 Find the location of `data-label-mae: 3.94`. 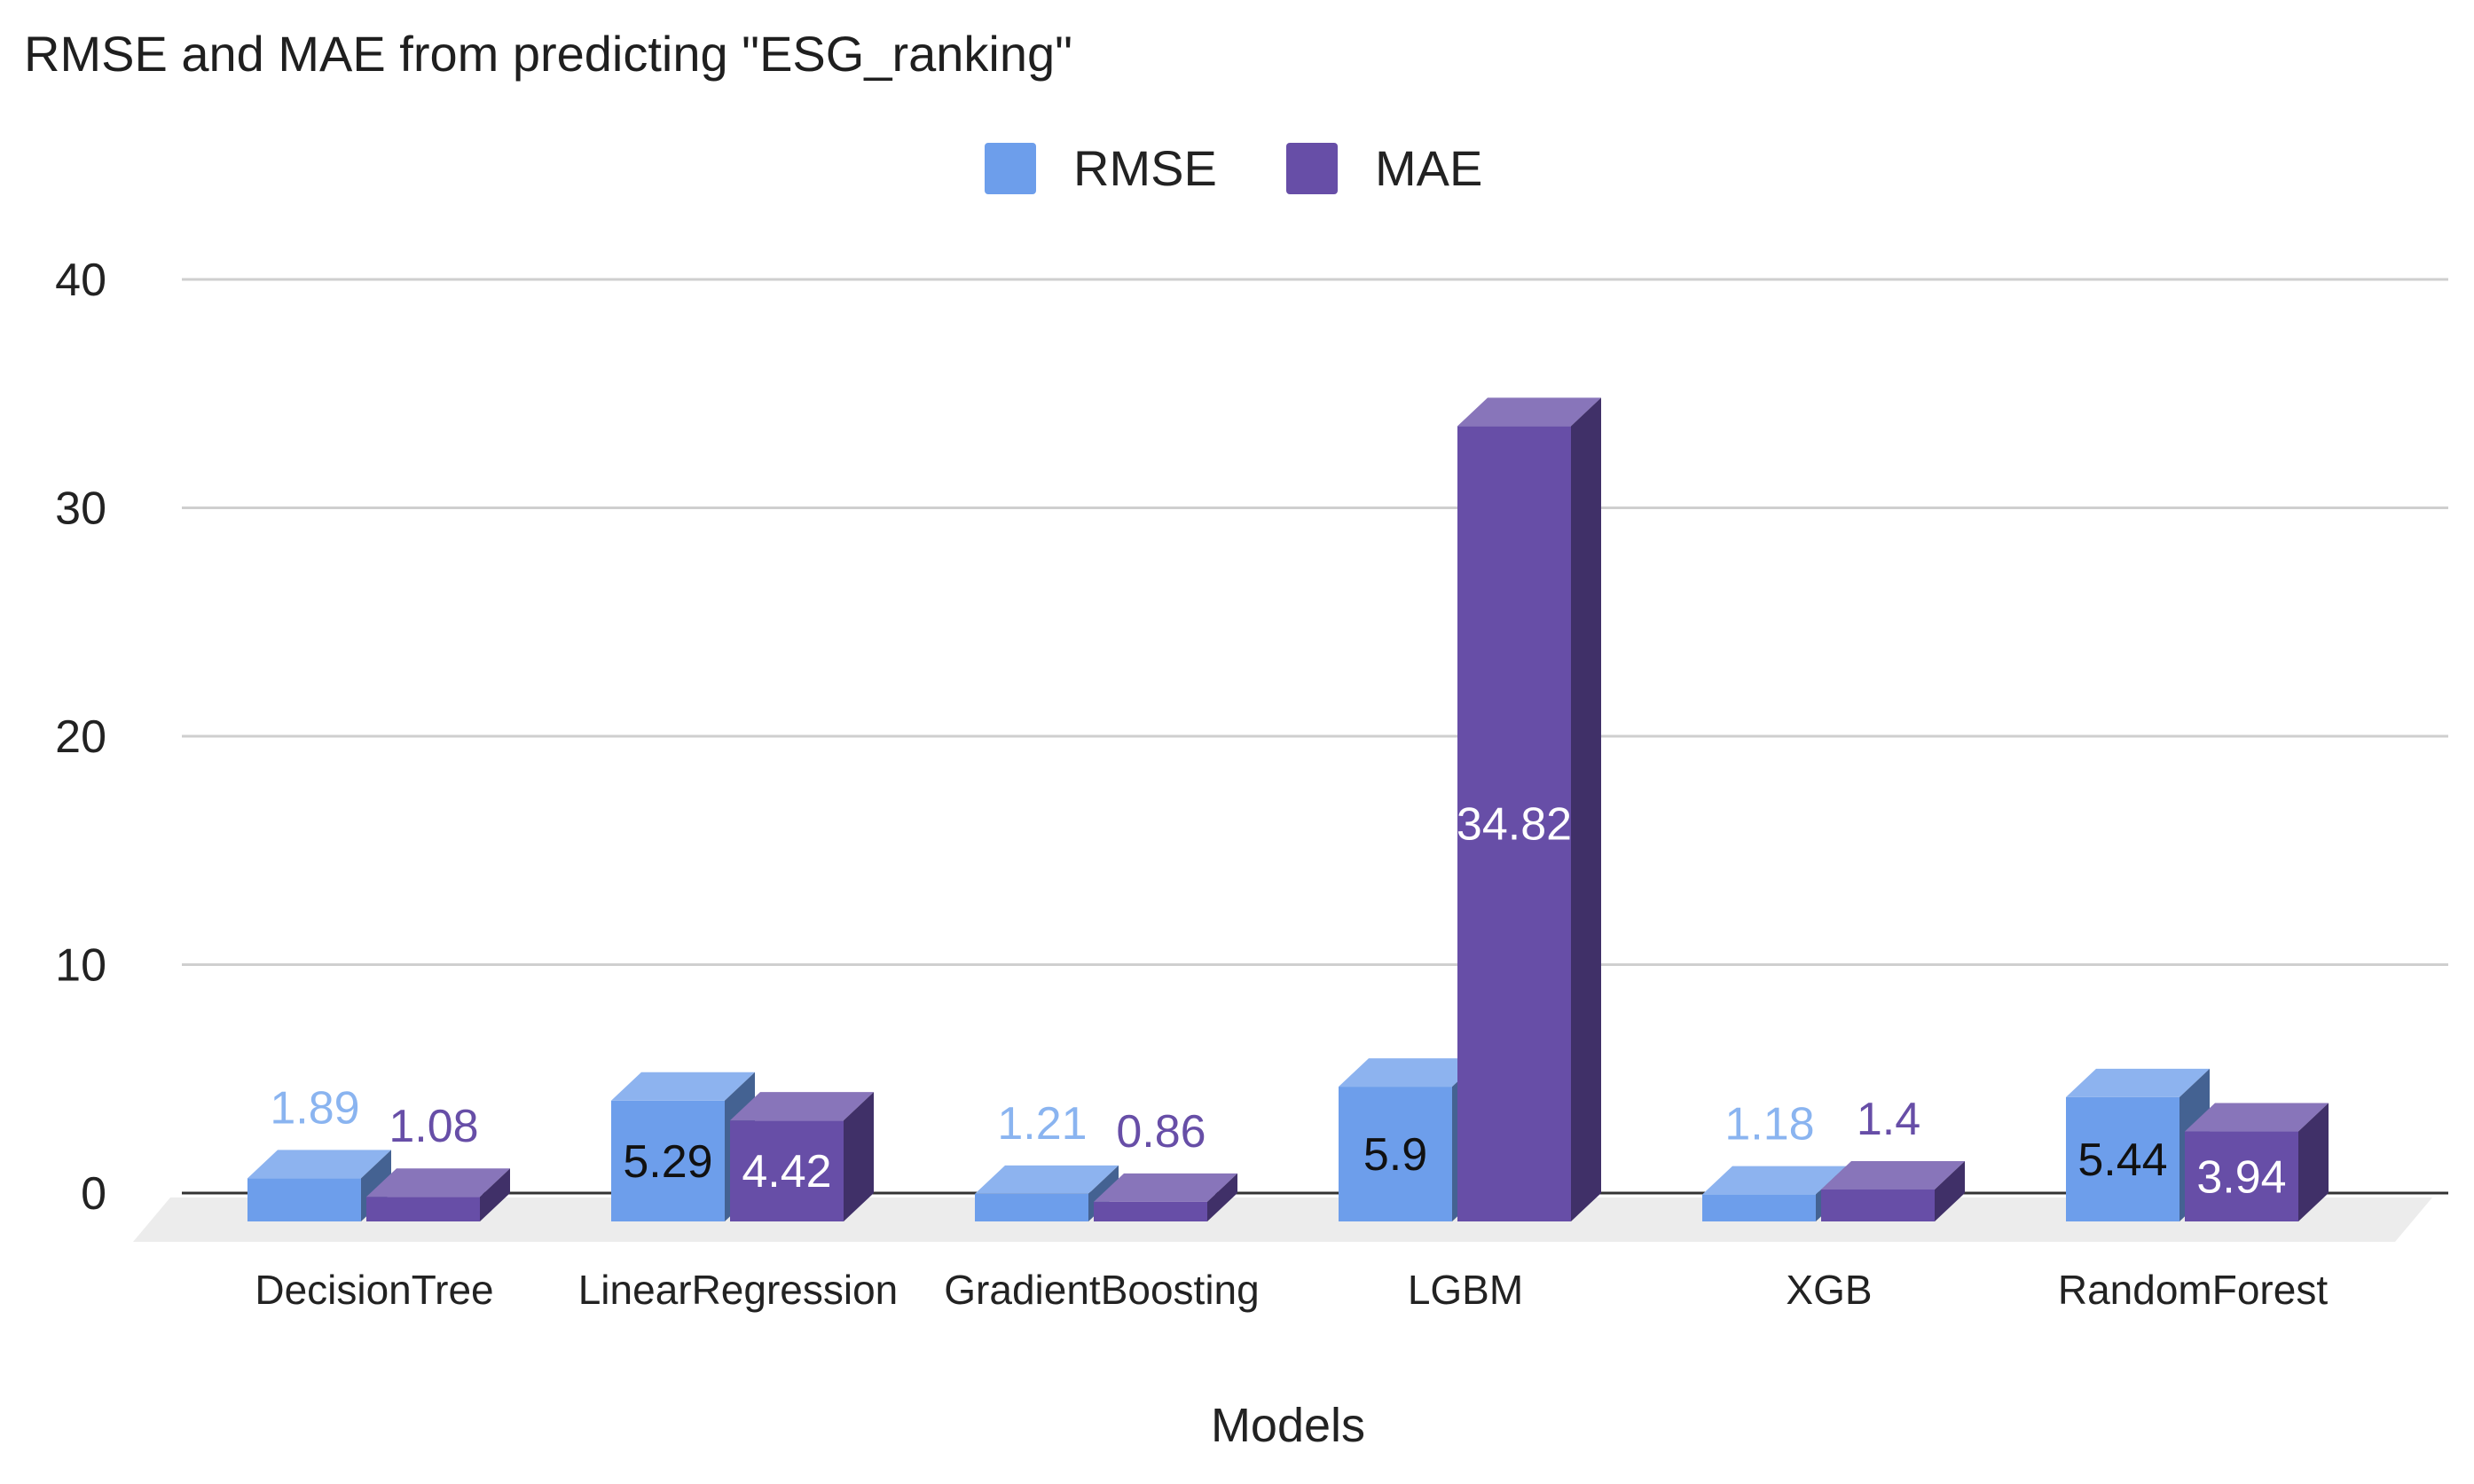

data-label-mae: 3.94 is located at coordinates (2241, 1177).